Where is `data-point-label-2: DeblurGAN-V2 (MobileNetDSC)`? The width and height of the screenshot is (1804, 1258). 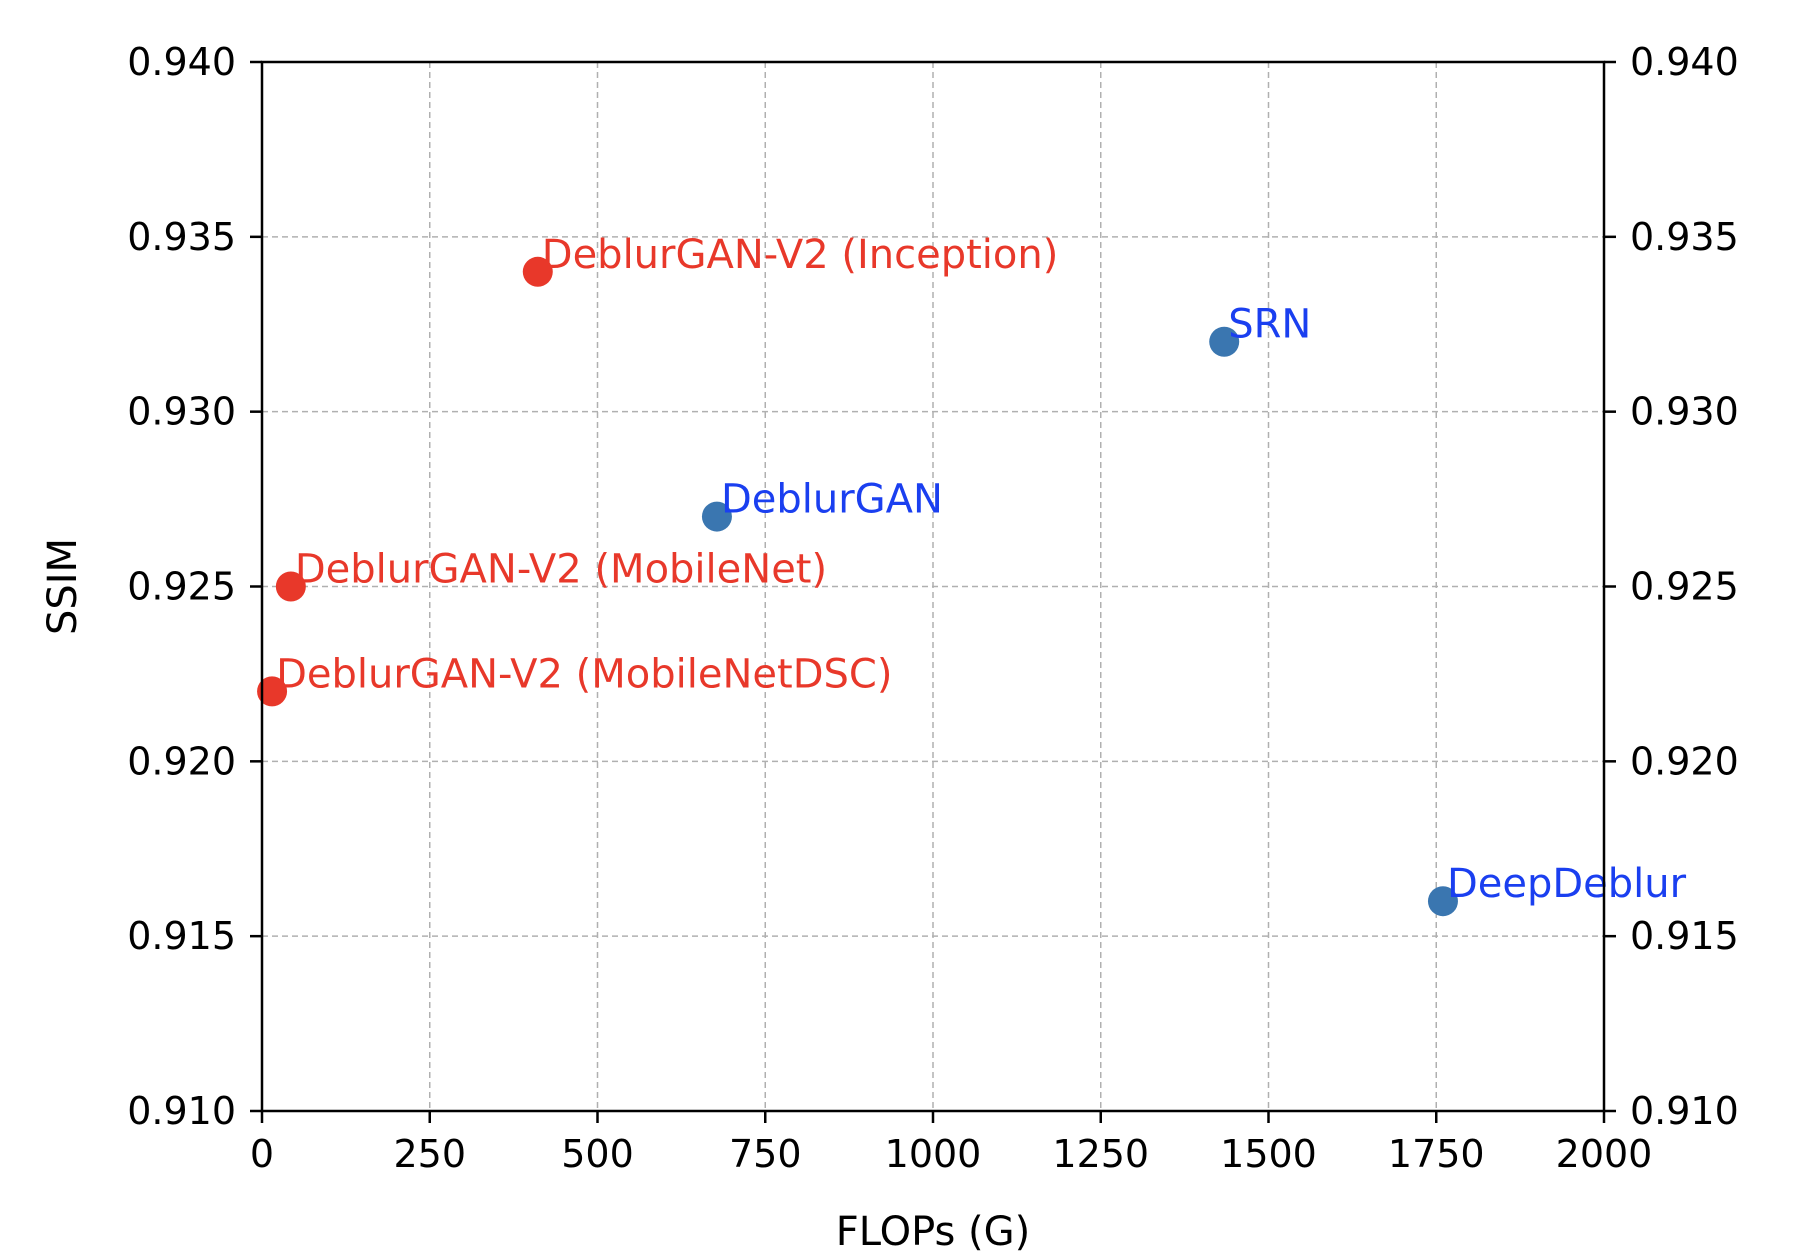 data-point-label-2: DeblurGAN-V2 (MobileNetDSC) is located at coordinates (584, 674).